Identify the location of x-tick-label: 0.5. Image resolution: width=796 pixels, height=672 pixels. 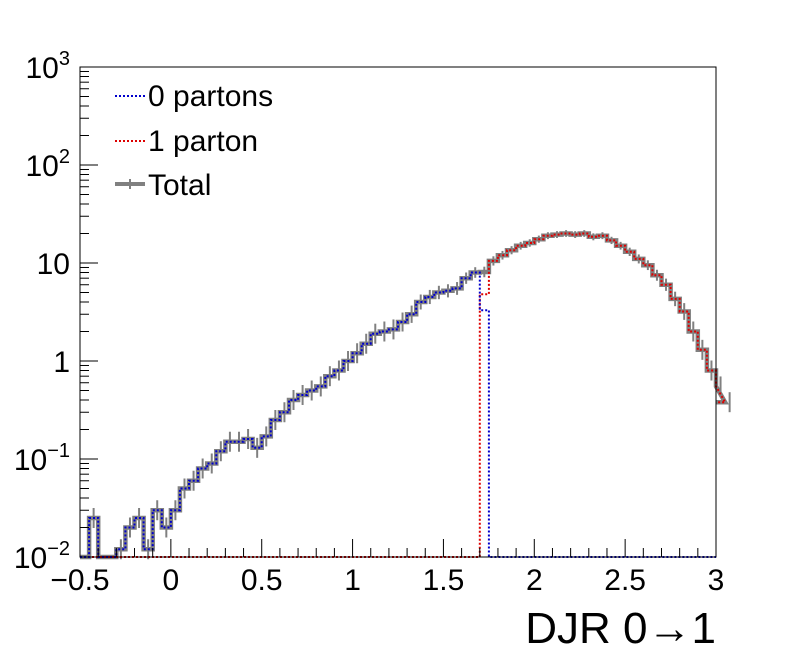
(262, 580).